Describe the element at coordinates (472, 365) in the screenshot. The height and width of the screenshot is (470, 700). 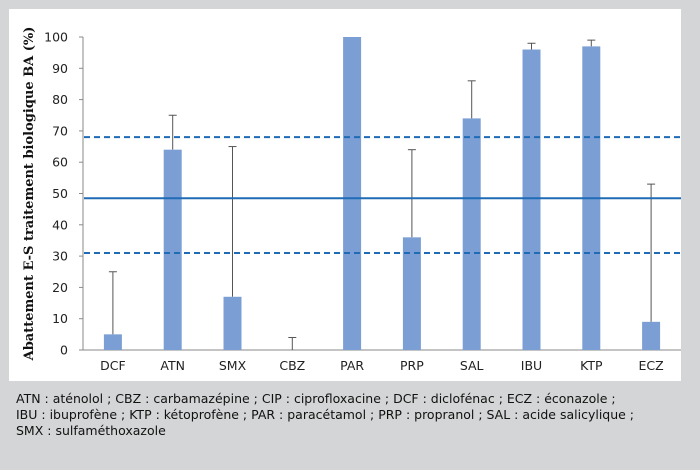
I see `x-tick-label: SAL` at that location.